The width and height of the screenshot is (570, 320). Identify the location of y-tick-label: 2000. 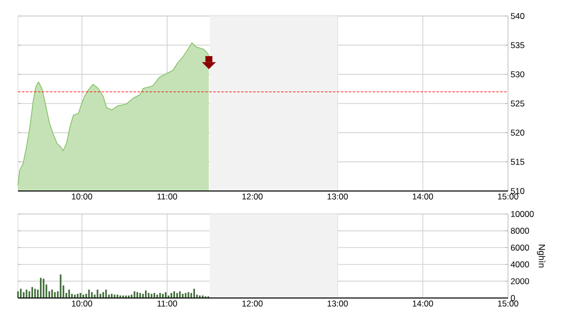
(520, 281).